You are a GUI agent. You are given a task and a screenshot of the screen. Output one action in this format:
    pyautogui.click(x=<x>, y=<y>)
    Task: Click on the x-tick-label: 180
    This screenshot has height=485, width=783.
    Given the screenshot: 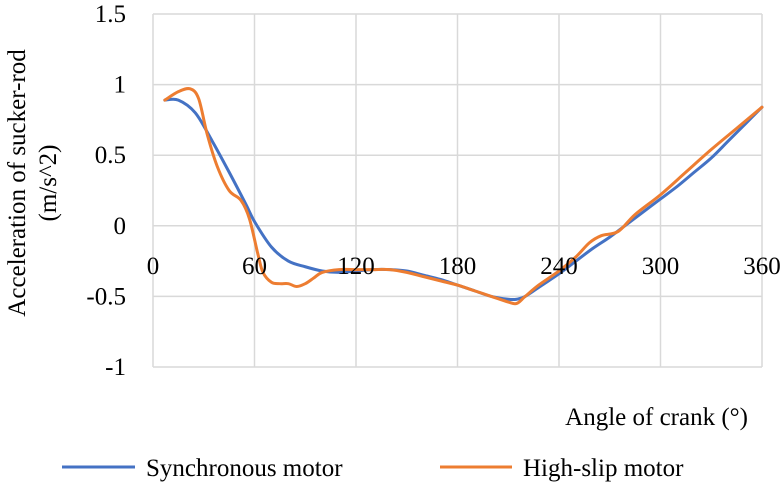 What is the action you would take?
    pyautogui.click(x=458, y=266)
    